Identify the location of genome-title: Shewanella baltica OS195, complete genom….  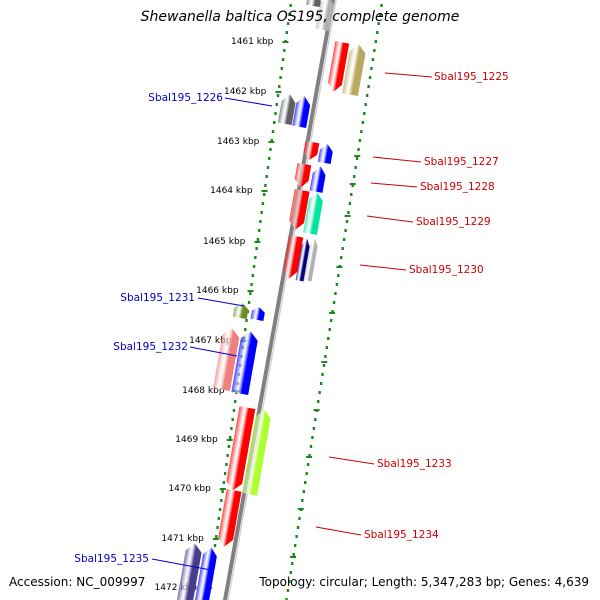
(300, 17).